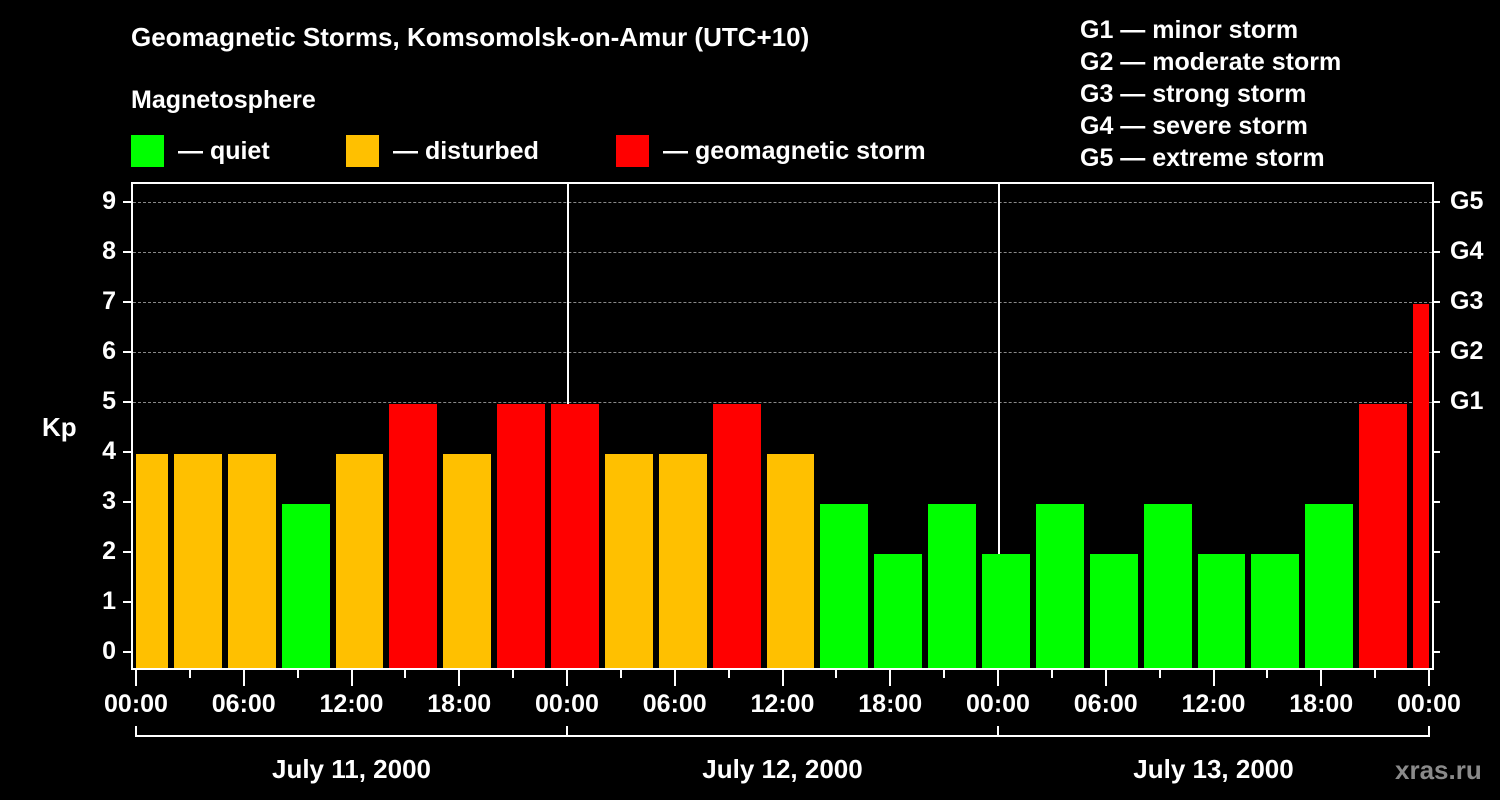 Image resolution: width=1500 pixels, height=800 pixels. Describe the element at coordinates (223, 100) in the screenshot. I see `chart-subtitle: Magnetosphere` at that location.